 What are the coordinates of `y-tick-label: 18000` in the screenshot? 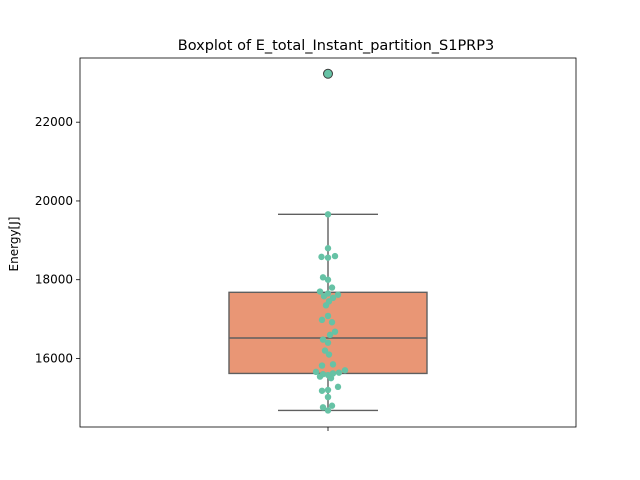 It's located at (54, 280).